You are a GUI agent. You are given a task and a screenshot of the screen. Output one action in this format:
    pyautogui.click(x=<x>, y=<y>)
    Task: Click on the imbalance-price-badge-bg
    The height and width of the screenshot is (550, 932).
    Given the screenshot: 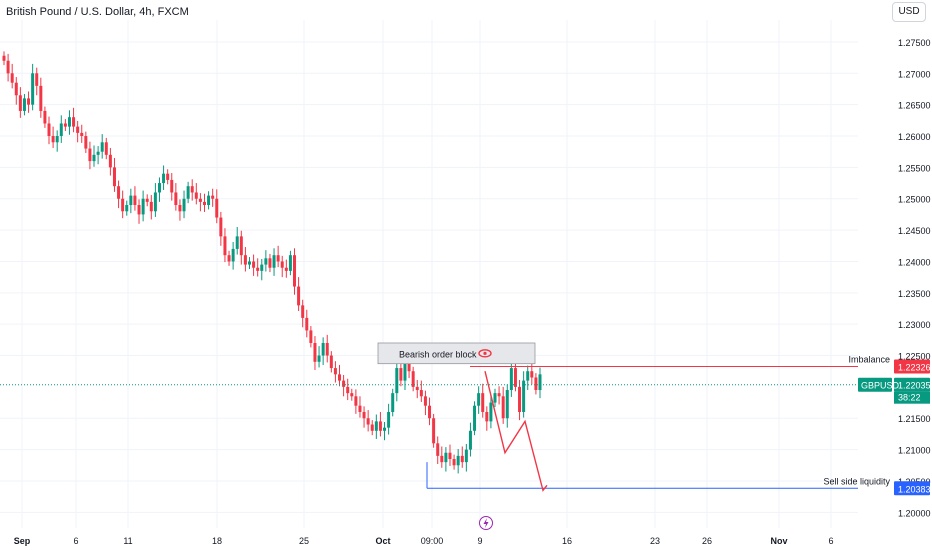 What is the action you would take?
    pyautogui.click(x=912, y=366)
    